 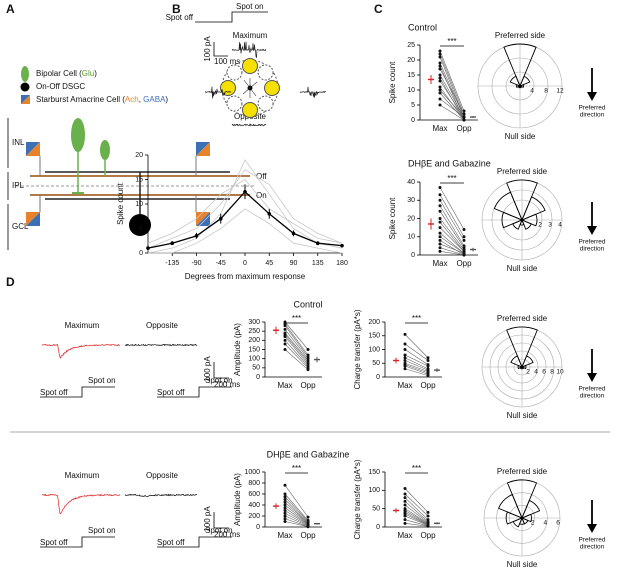 What do you see at coordinates (140, 225) in the screenshot?
I see `dsgc` at bounding box center [140, 225].